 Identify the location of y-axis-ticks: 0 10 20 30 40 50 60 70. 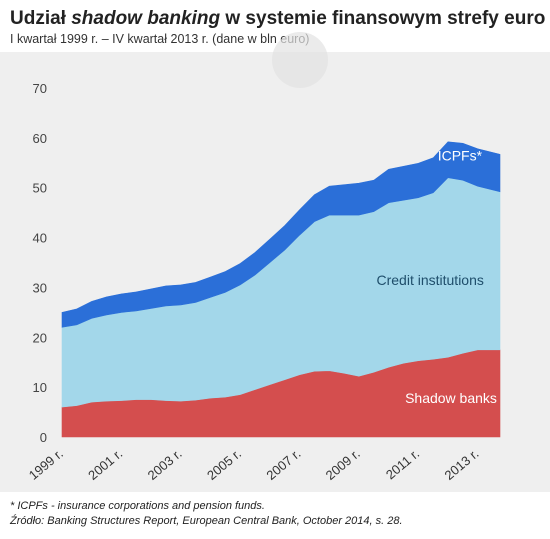
(40, 263).